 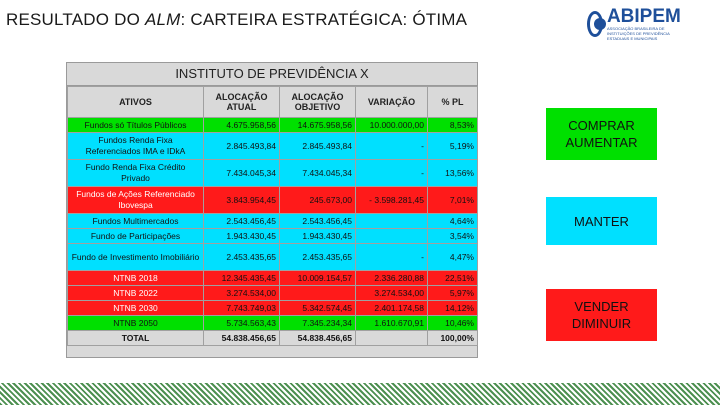 I want to click on variacao-cell: 2.336.280,88, so click(x=391, y=278).